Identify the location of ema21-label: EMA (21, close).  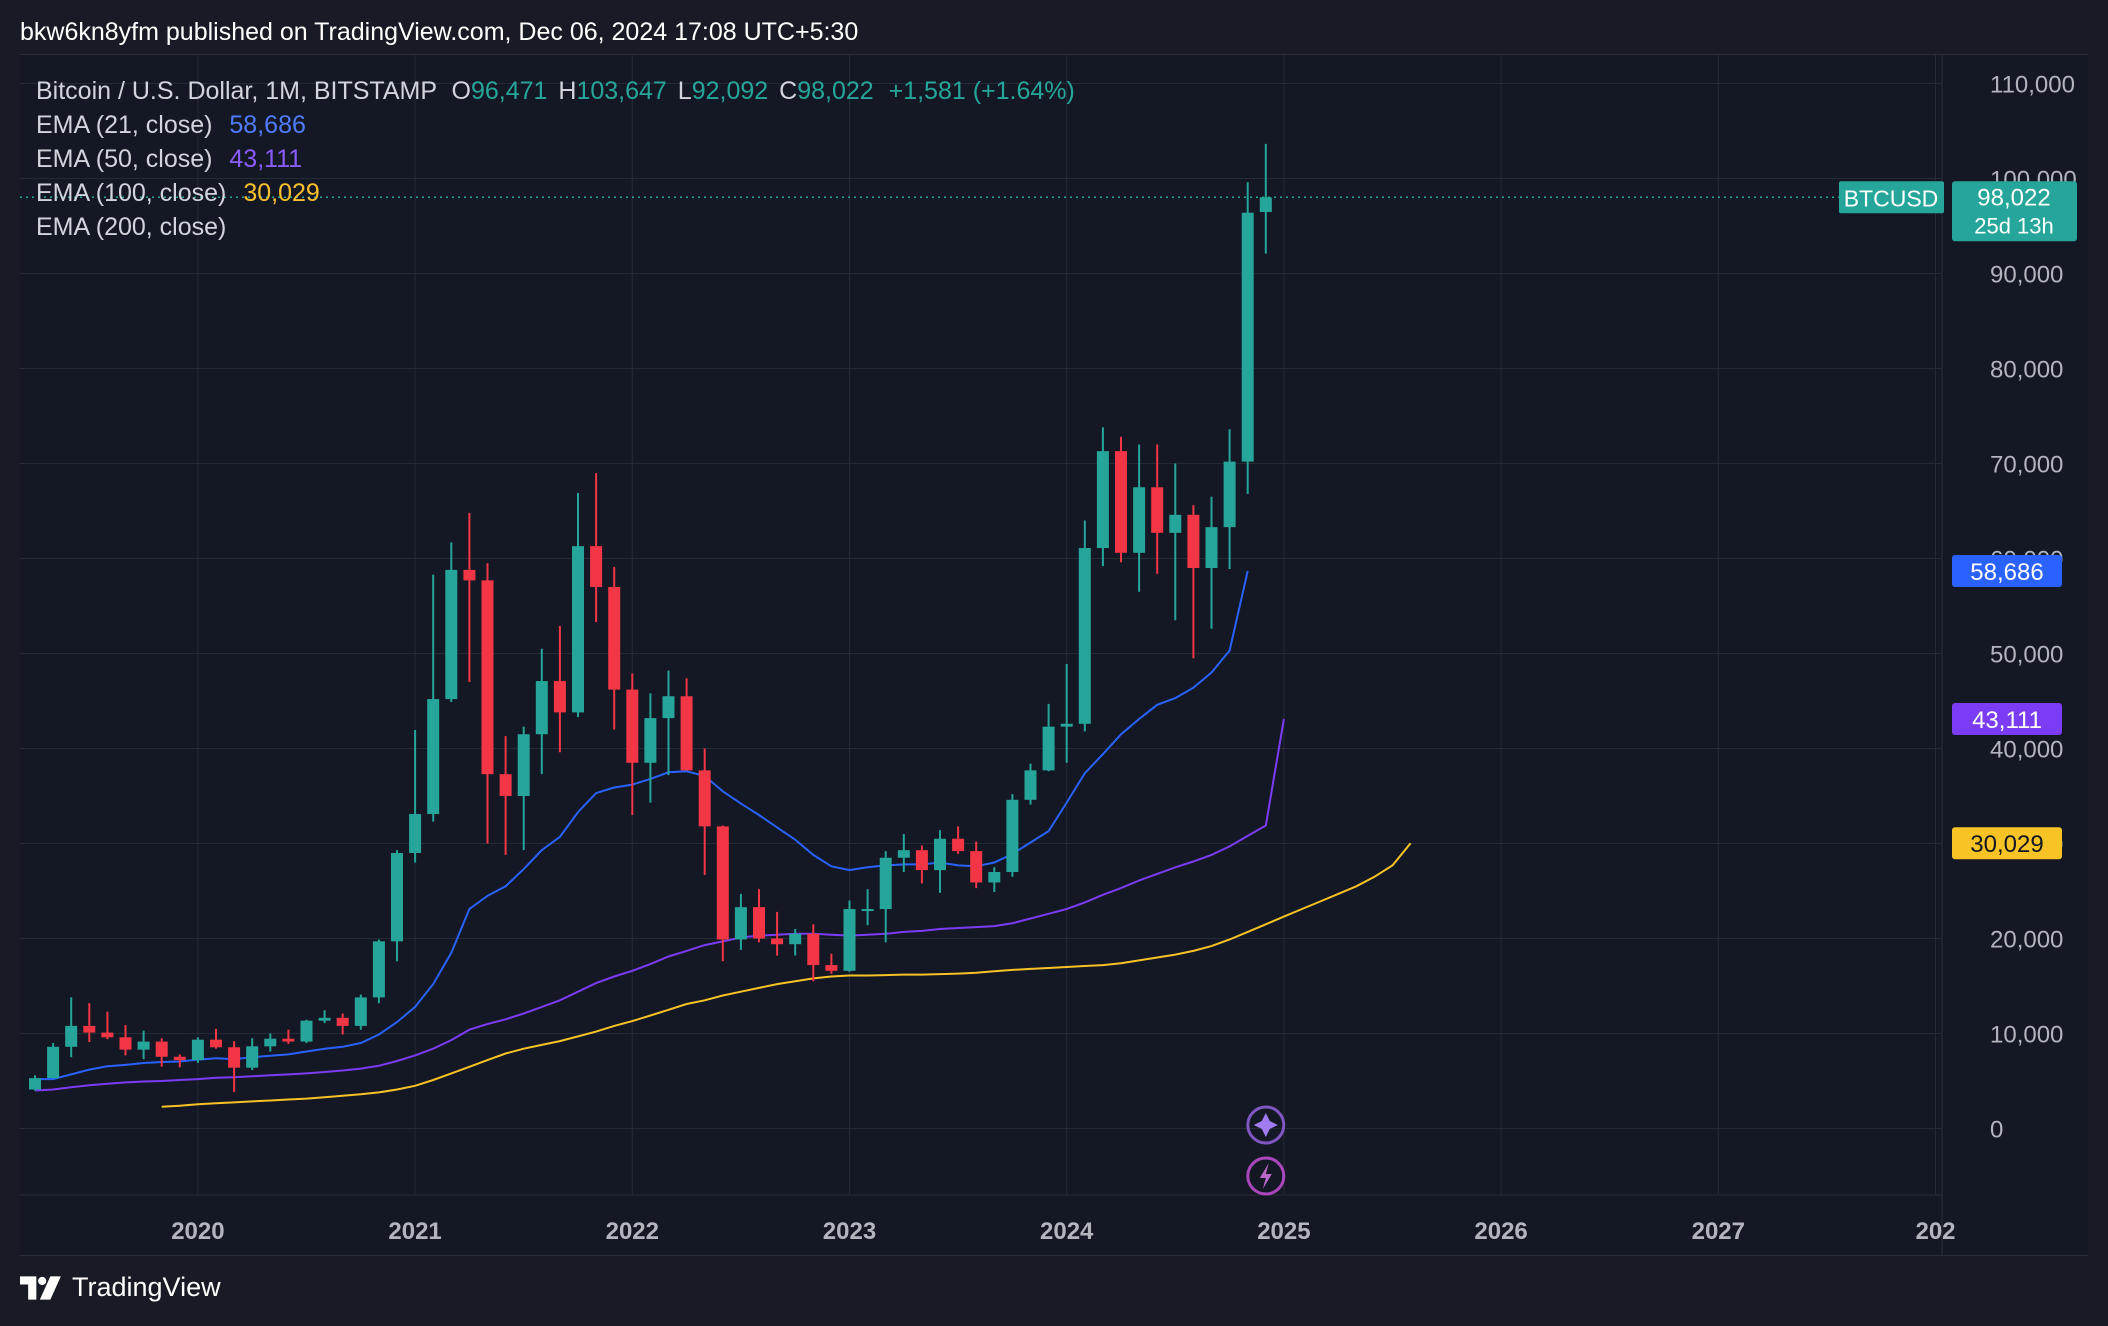
(124, 125).